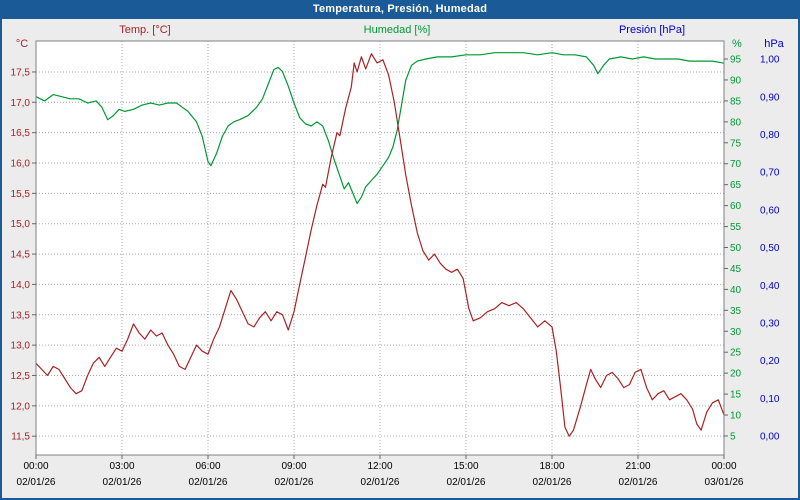 The image size is (800, 500). What do you see at coordinates (733, 240) in the screenshot?
I see `humidity-axis: 95 90 85 80 75 70 65 60 55 50 45 40 35 30 25 20 15 10 5%` at bounding box center [733, 240].